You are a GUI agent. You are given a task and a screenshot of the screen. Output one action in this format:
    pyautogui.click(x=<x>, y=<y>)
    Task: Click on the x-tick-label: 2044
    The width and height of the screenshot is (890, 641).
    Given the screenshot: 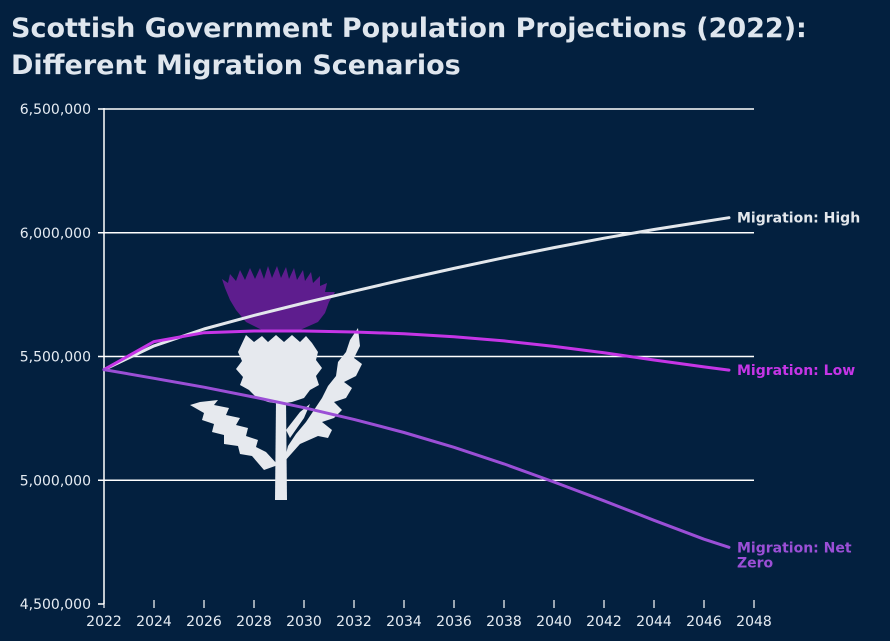 What is the action you would take?
    pyautogui.click(x=654, y=622)
    